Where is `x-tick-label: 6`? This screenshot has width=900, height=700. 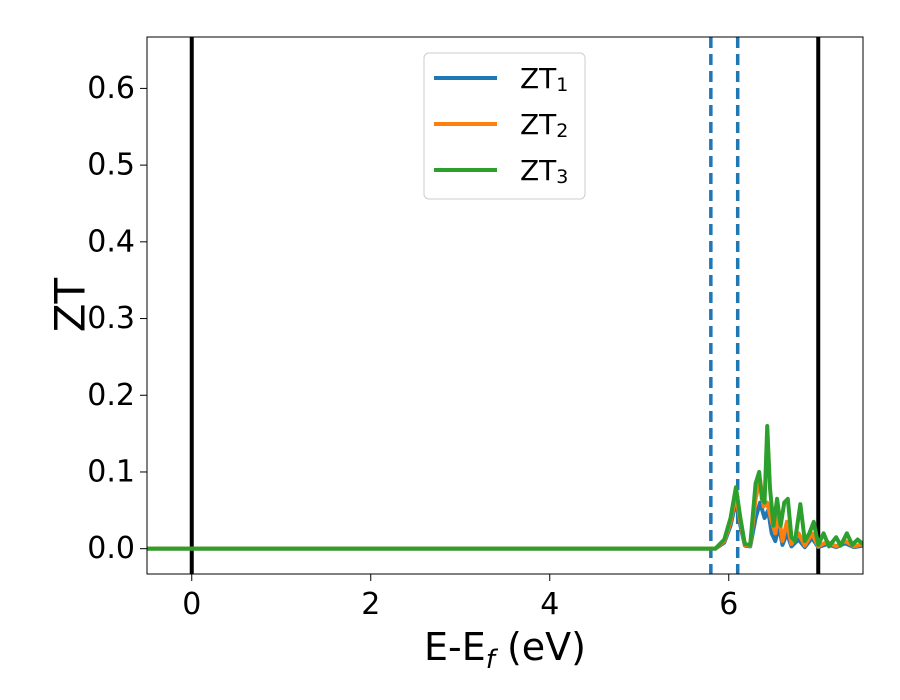 x-tick-label: 6 is located at coordinates (728, 604).